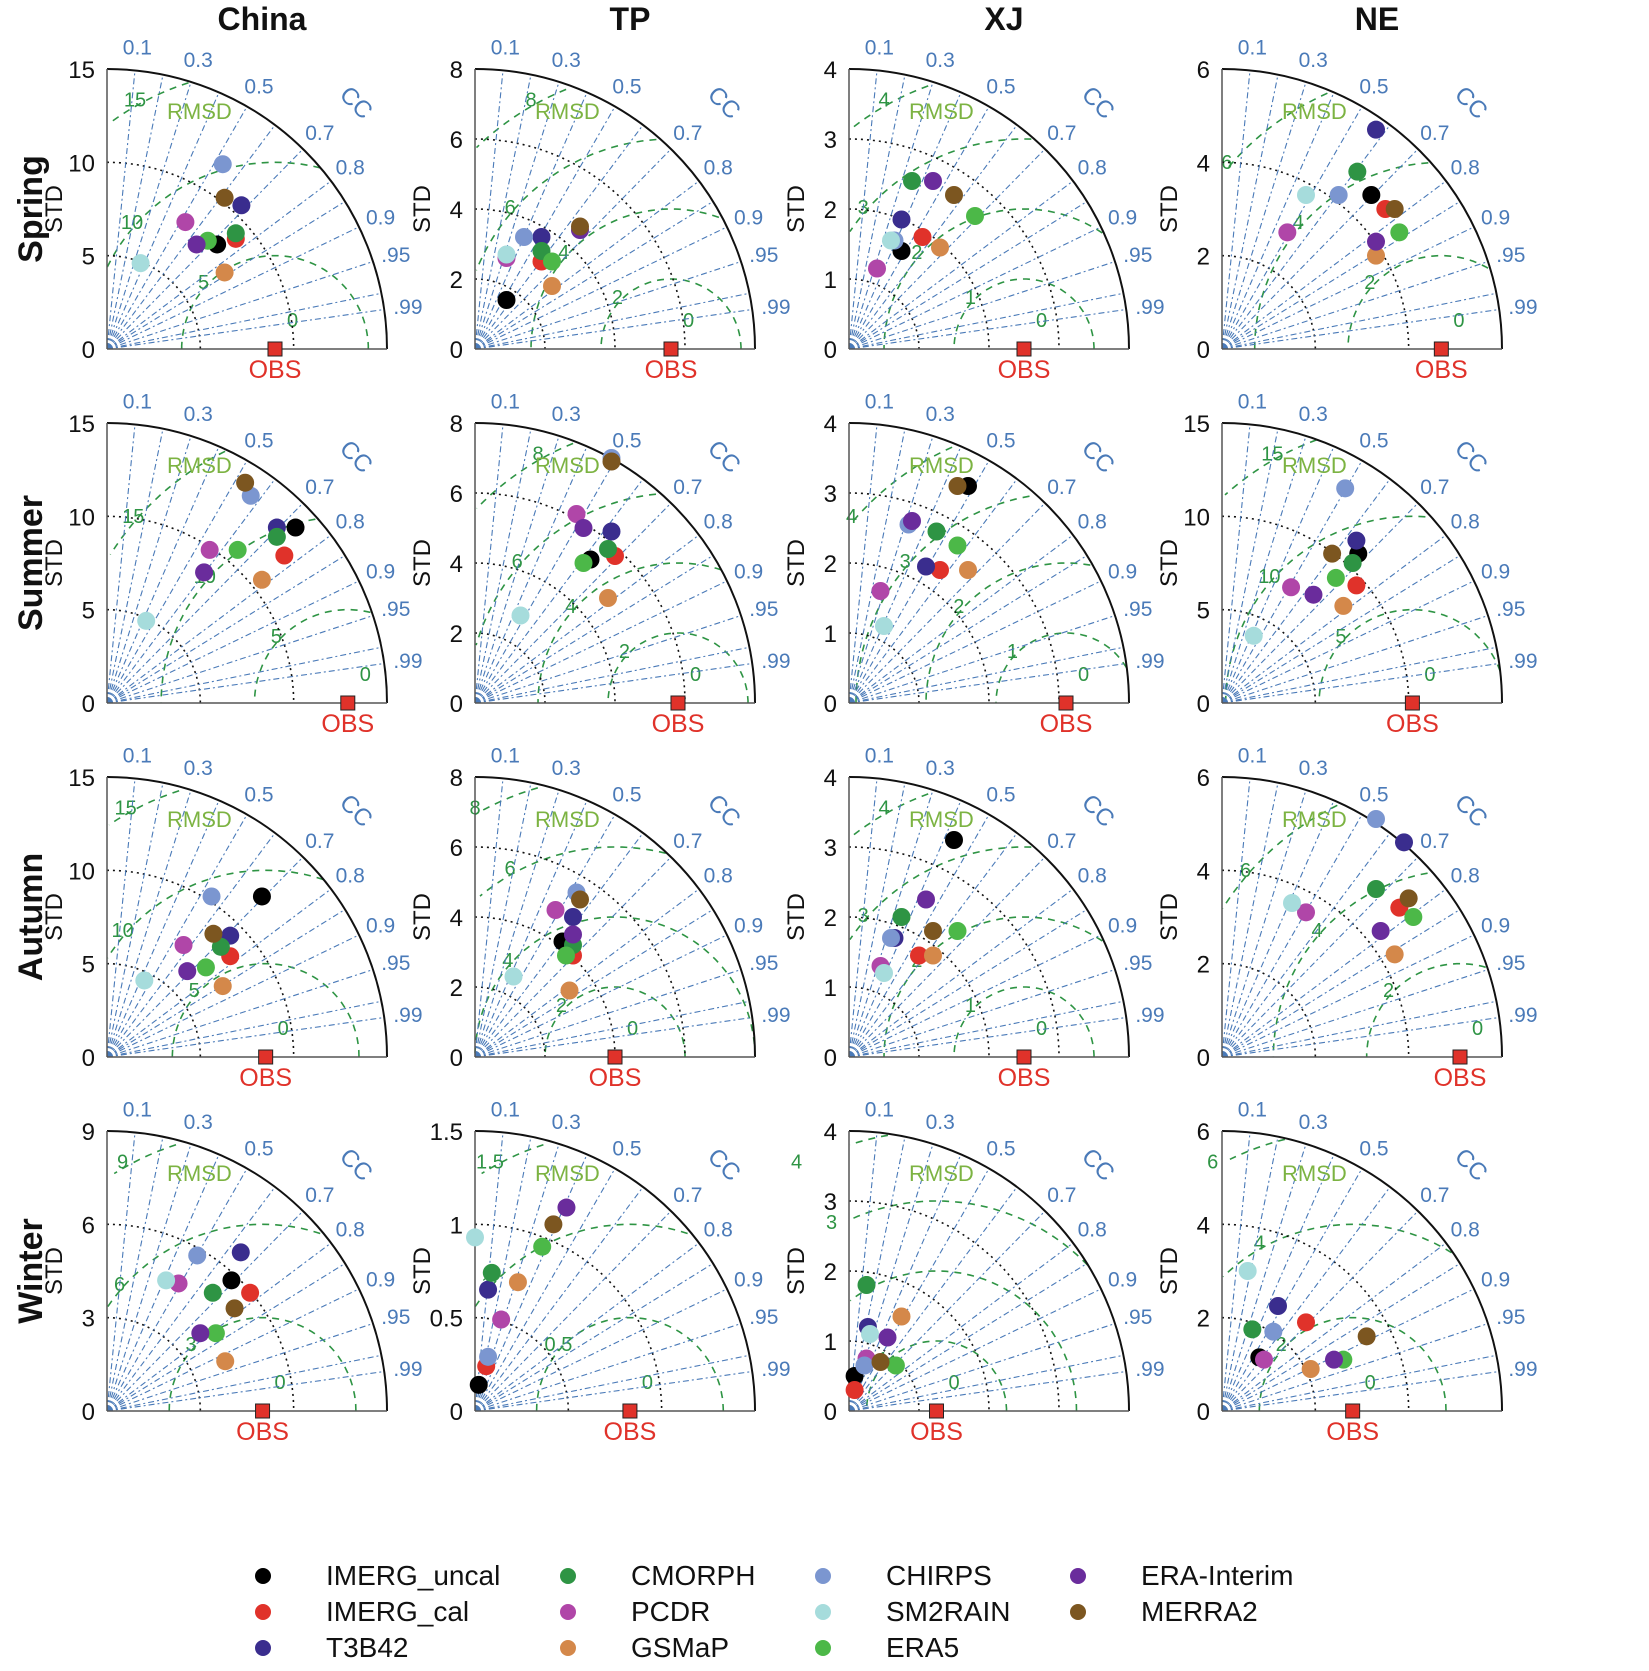 This screenshot has height=1671, width=1649. Describe the element at coordinates (537, 455) in the screenshot. I see `rmsd-tick-label: 8` at that location.